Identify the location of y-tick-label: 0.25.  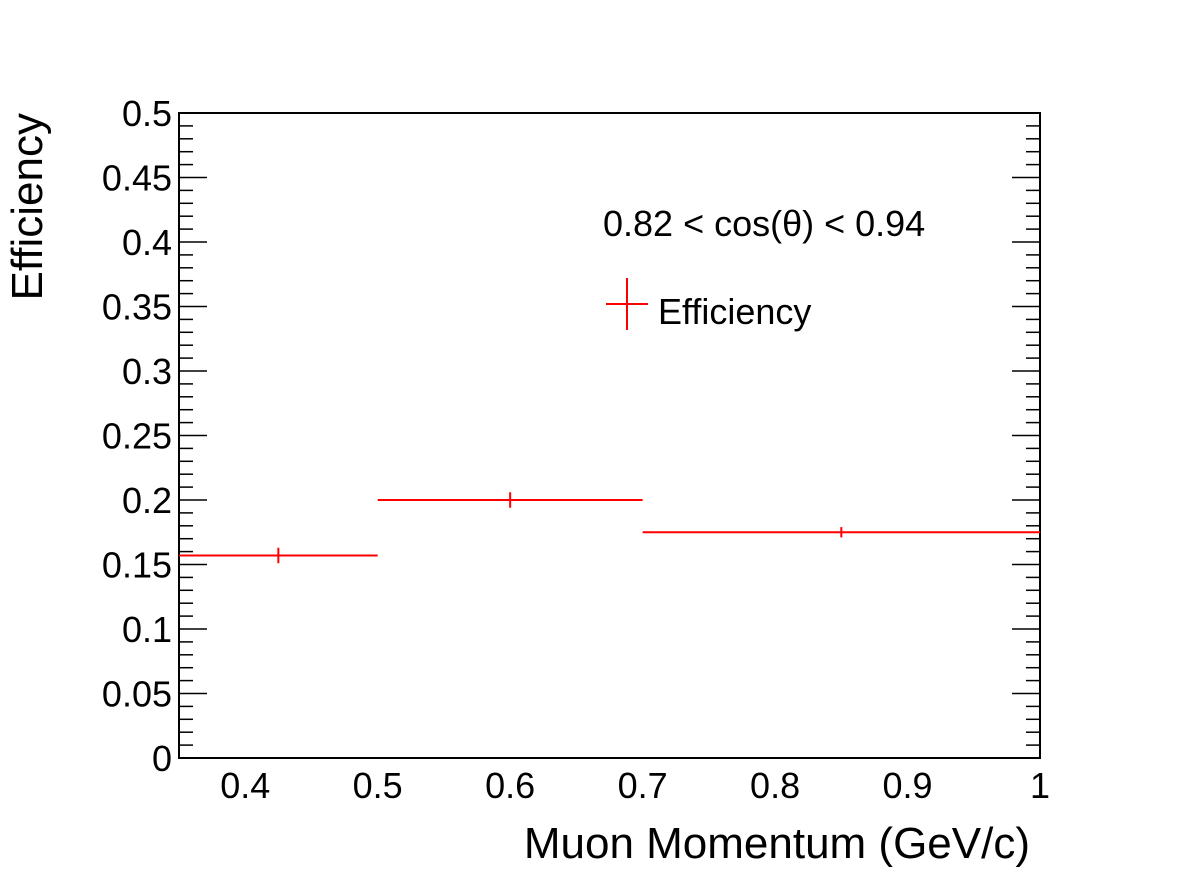
(137, 436).